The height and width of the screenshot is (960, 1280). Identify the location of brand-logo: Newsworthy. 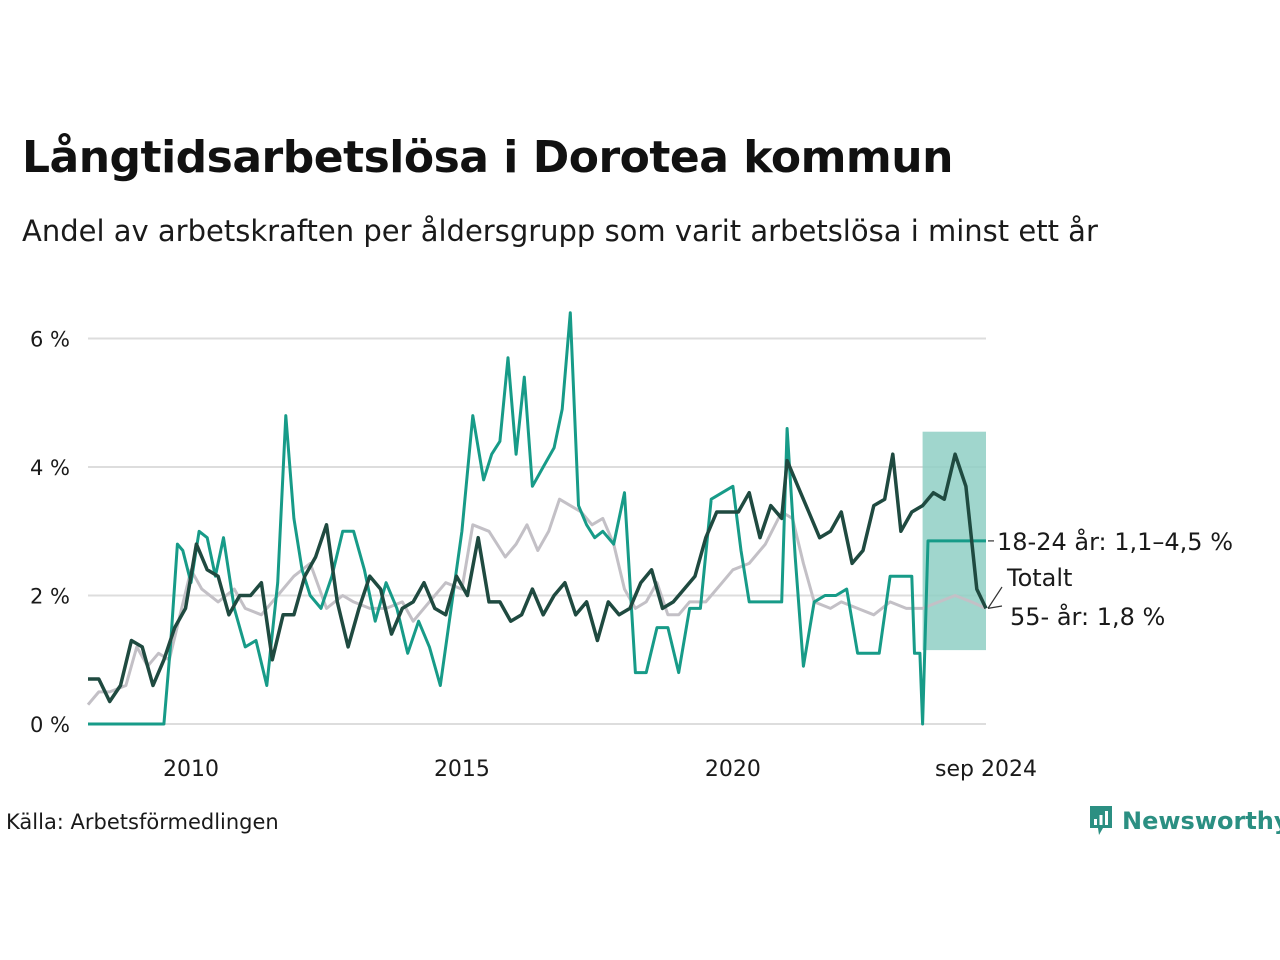
(1184, 821).